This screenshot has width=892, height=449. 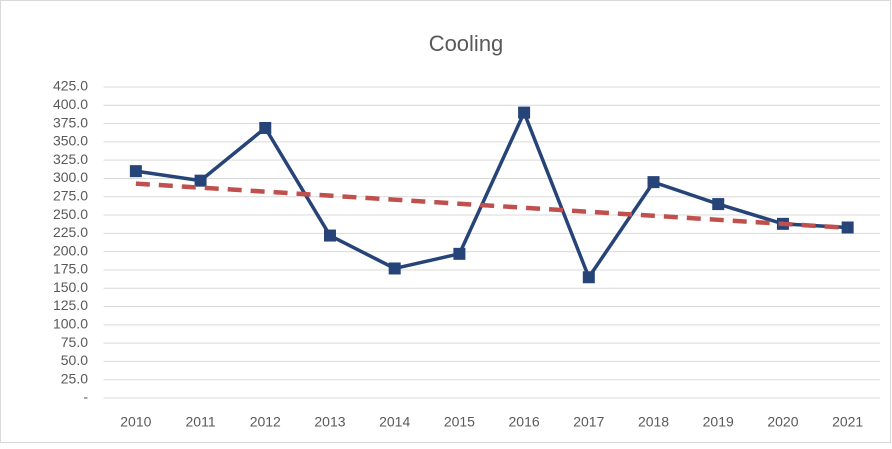 What do you see at coordinates (70, 269) in the screenshot?
I see `y-tick-label: 175.0` at bounding box center [70, 269].